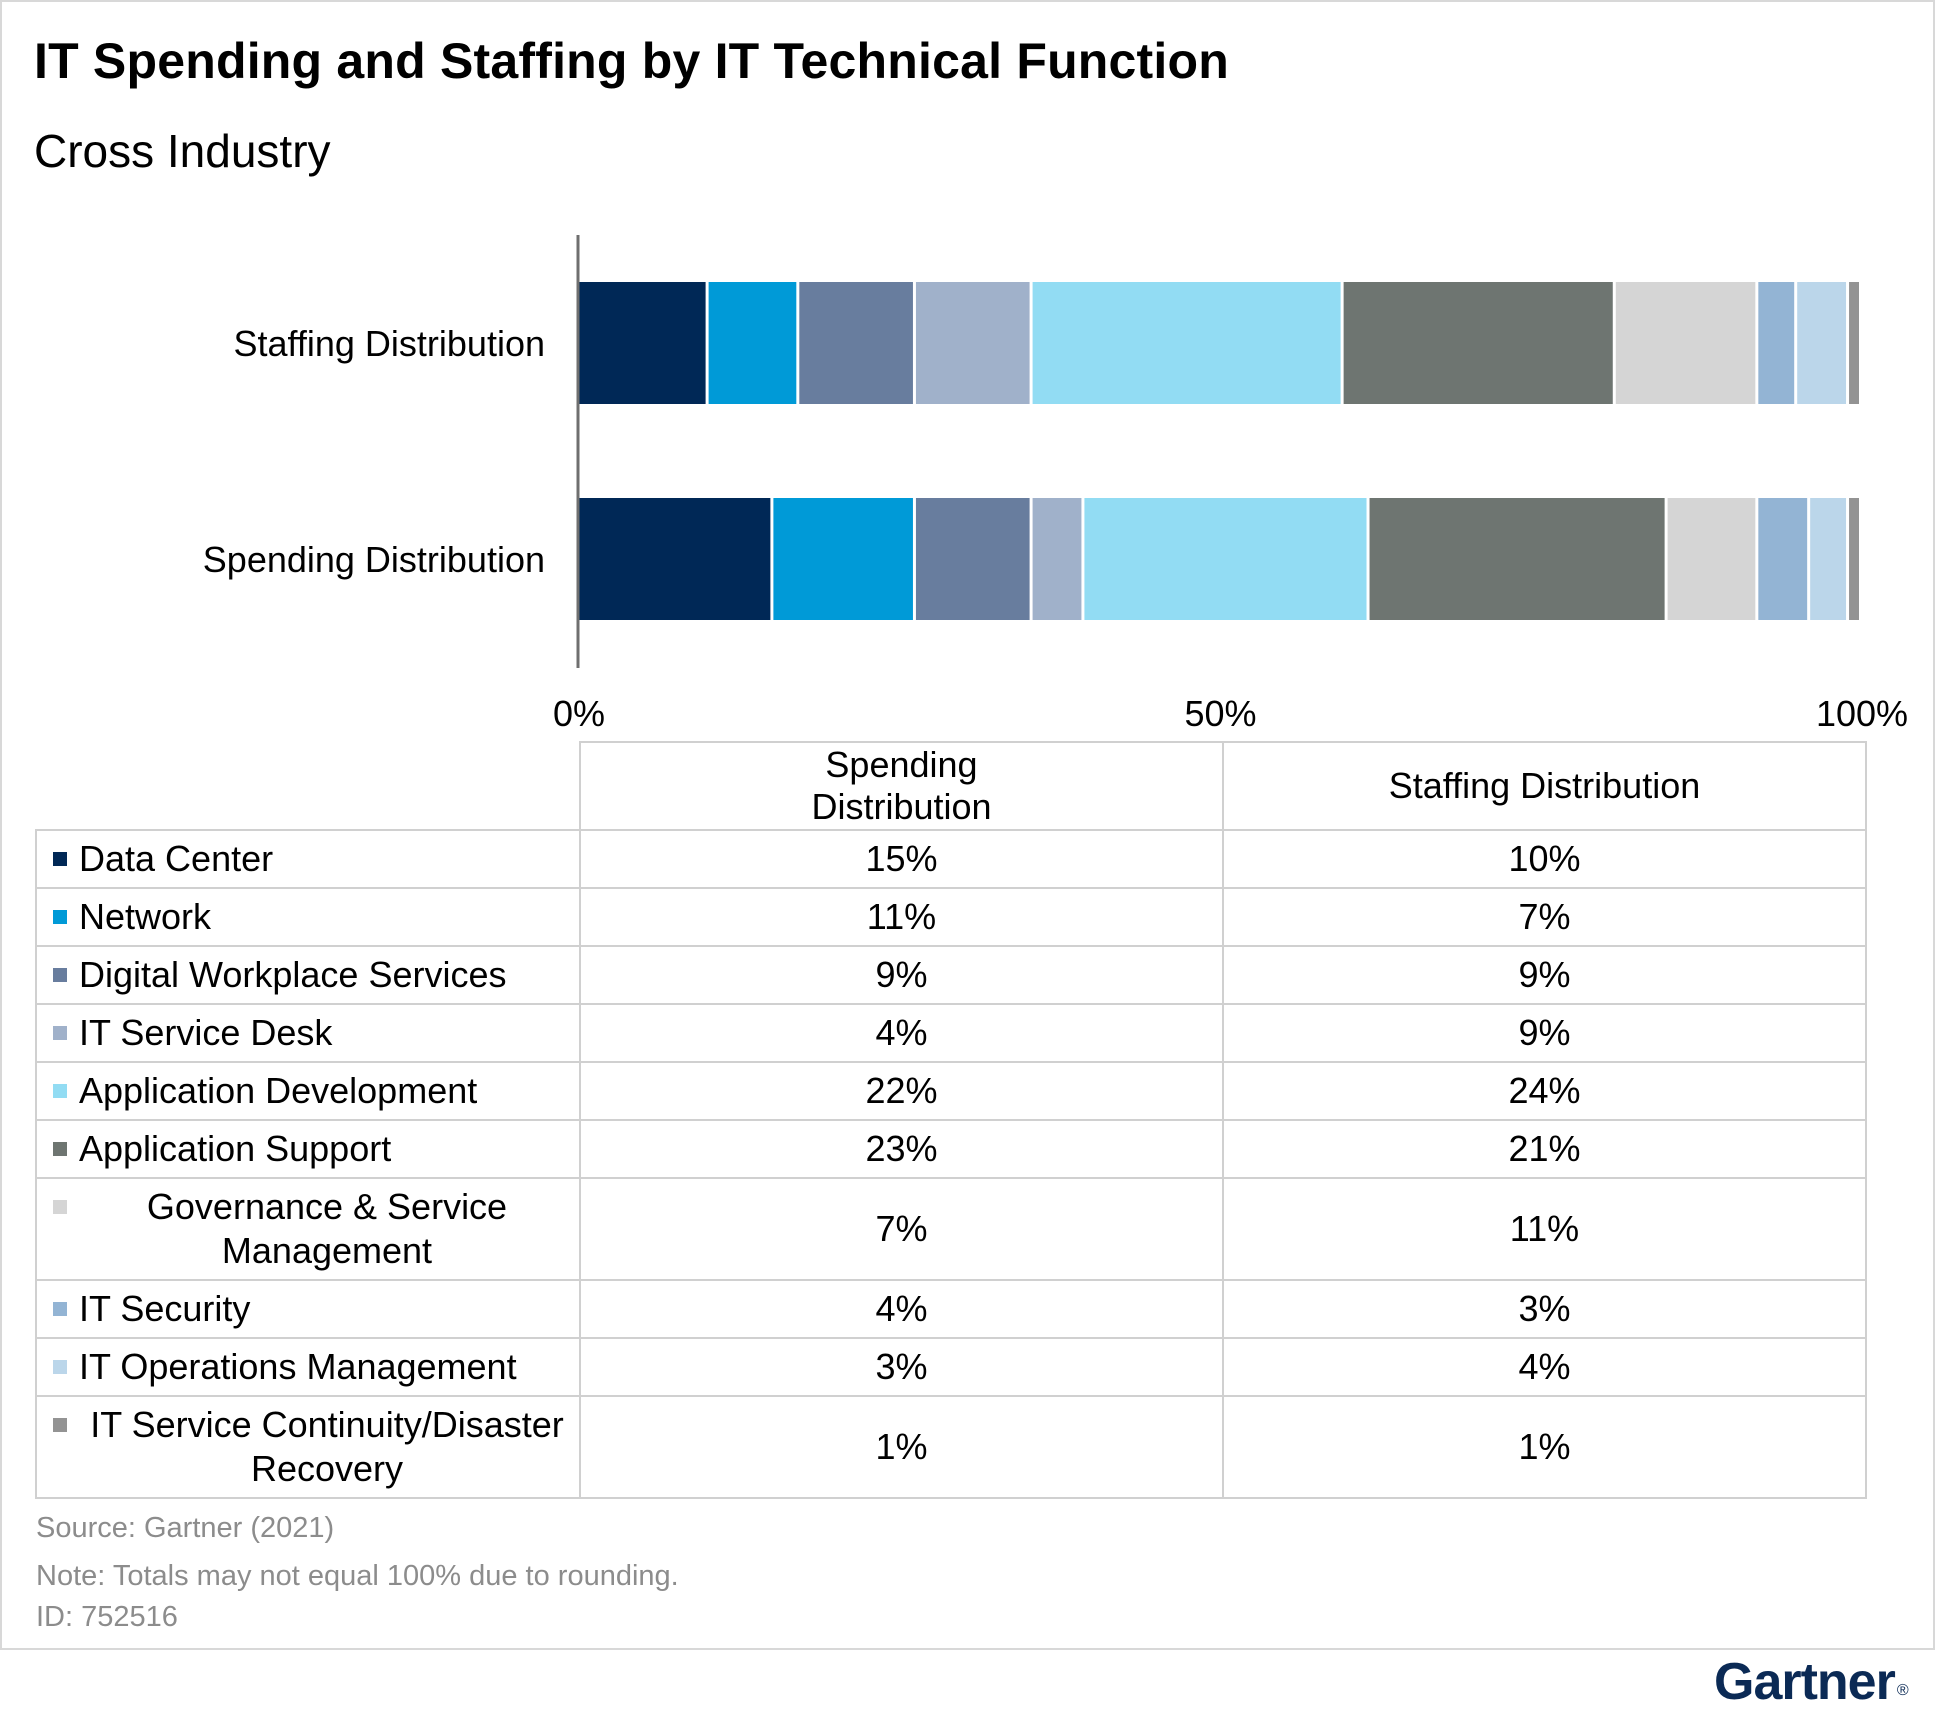 Image resolution: width=1935 pixels, height=1722 pixels. What do you see at coordinates (327, 1228) in the screenshot?
I see `category-label: Governance & Service Management` at bounding box center [327, 1228].